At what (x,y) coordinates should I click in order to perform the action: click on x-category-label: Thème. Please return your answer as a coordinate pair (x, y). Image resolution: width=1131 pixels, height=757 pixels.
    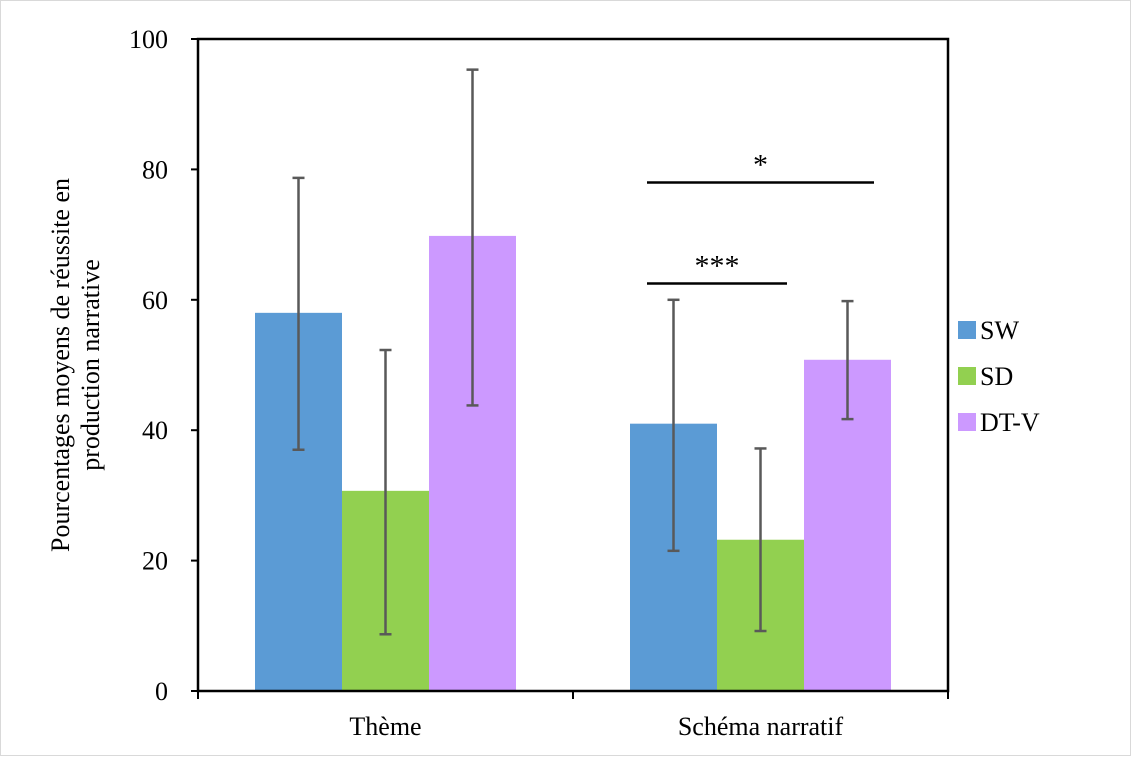
    Looking at the image, I should click on (385, 726).